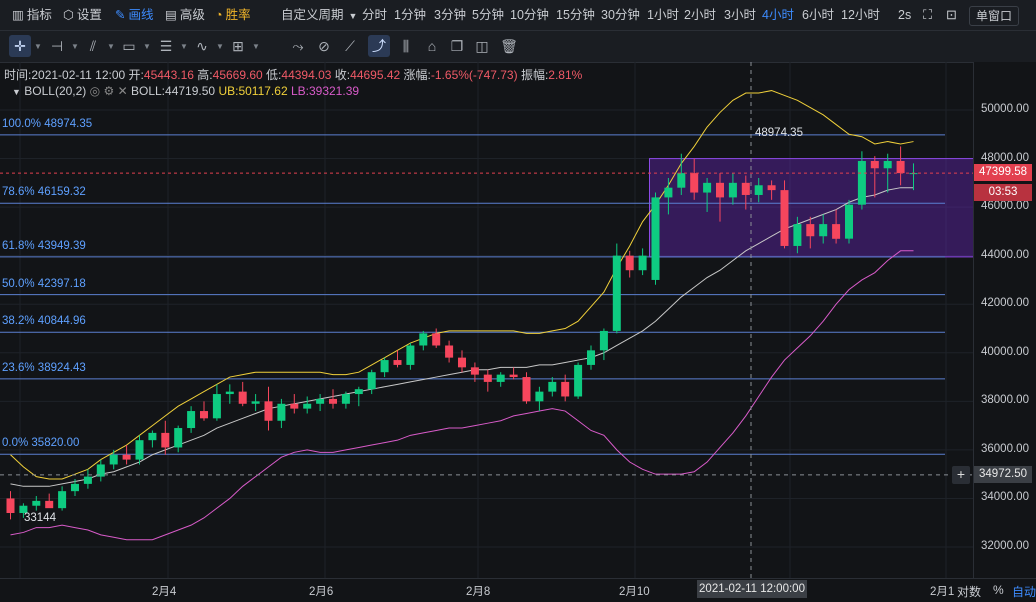 The height and width of the screenshot is (602, 1036). I want to click on draw-button: ✎ 画线, so click(134, 15).